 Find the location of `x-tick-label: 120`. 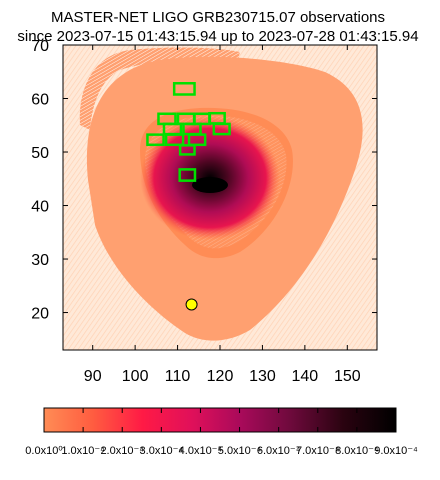

x-tick-label: 120 is located at coordinates (220, 376).